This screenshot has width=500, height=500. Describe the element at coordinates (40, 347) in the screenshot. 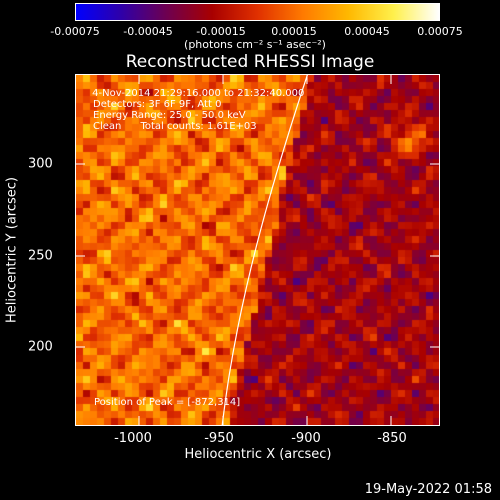

I see `y-tick-label: 200` at that location.